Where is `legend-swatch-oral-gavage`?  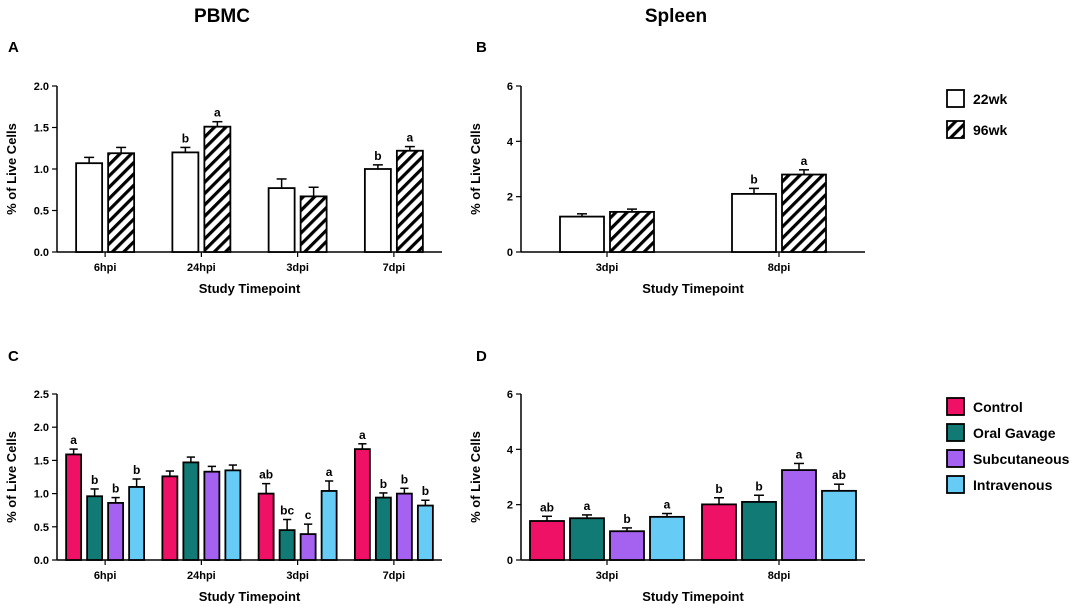 legend-swatch-oral-gavage is located at coordinates (955, 432).